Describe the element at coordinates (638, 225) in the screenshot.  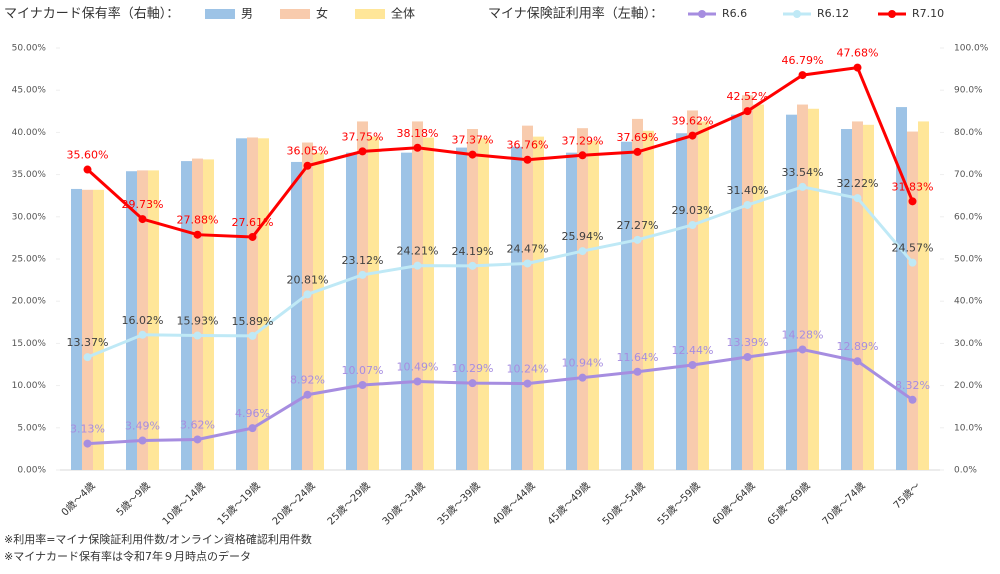
I see `data-label: 27.27%` at that location.